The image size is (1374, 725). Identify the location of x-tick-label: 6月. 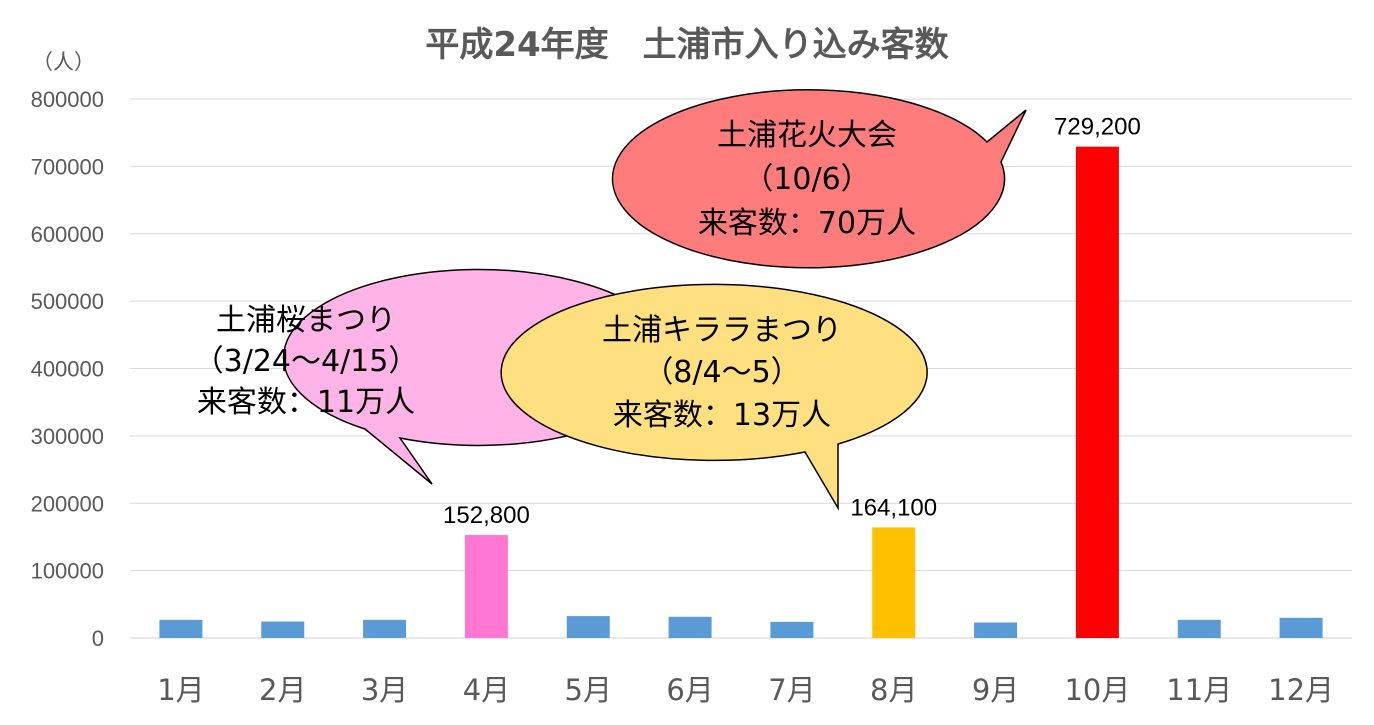
(689, 690).